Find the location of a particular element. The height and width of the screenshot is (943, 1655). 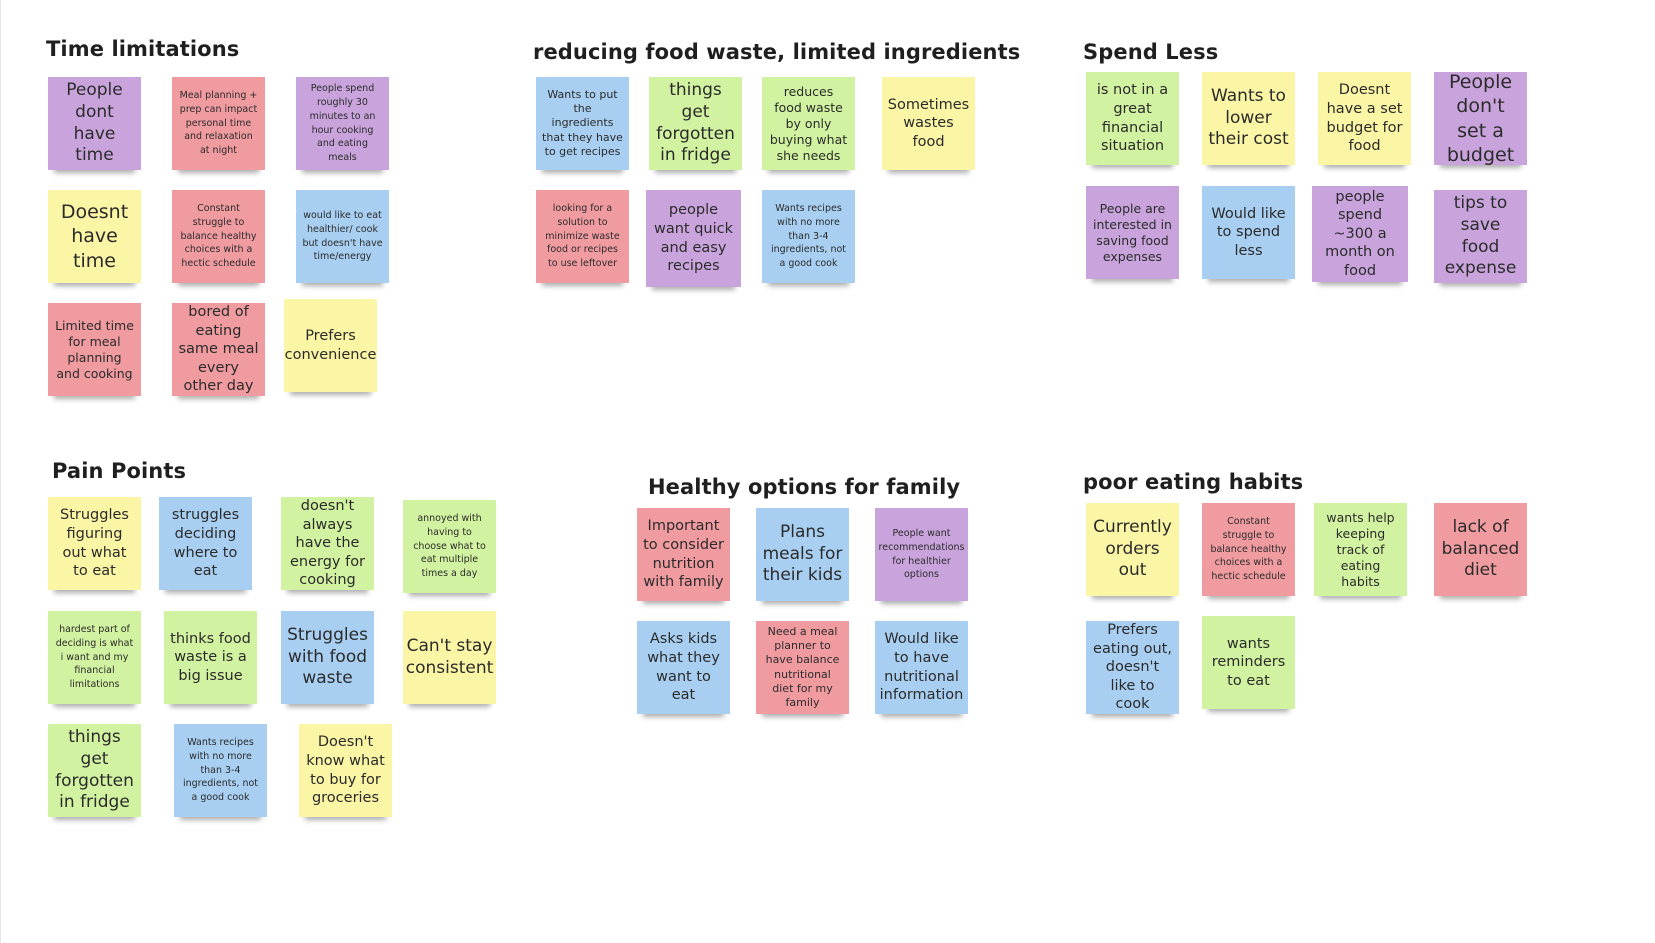

sticky-note: Asks kids what they want to eat is located at coordinates (683, 667).